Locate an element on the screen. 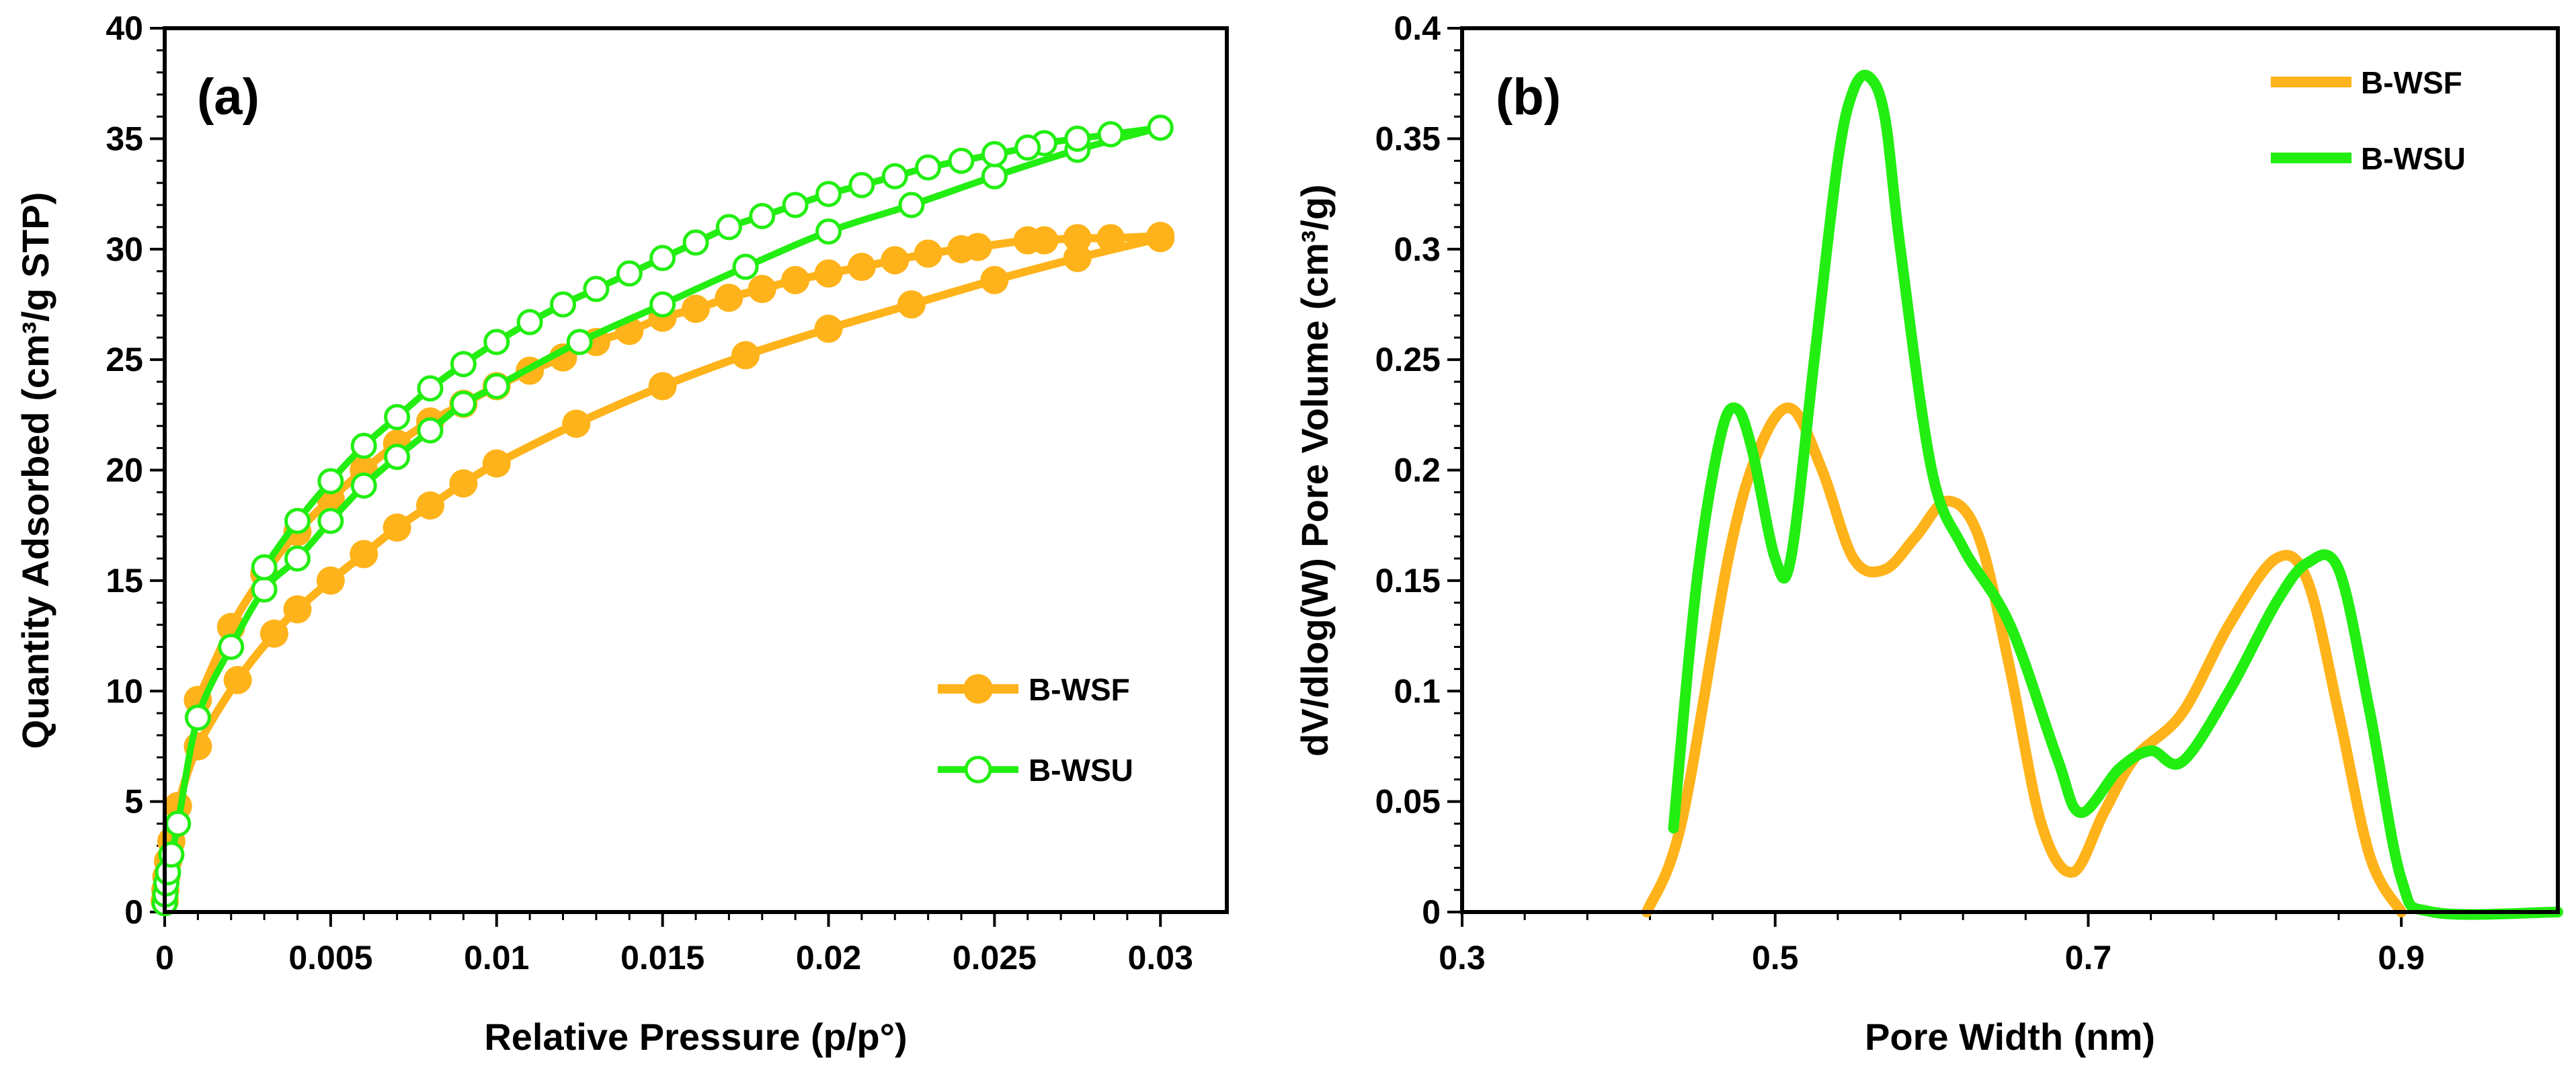  y-tick-label: 30 is located at coordinates (124, 249).